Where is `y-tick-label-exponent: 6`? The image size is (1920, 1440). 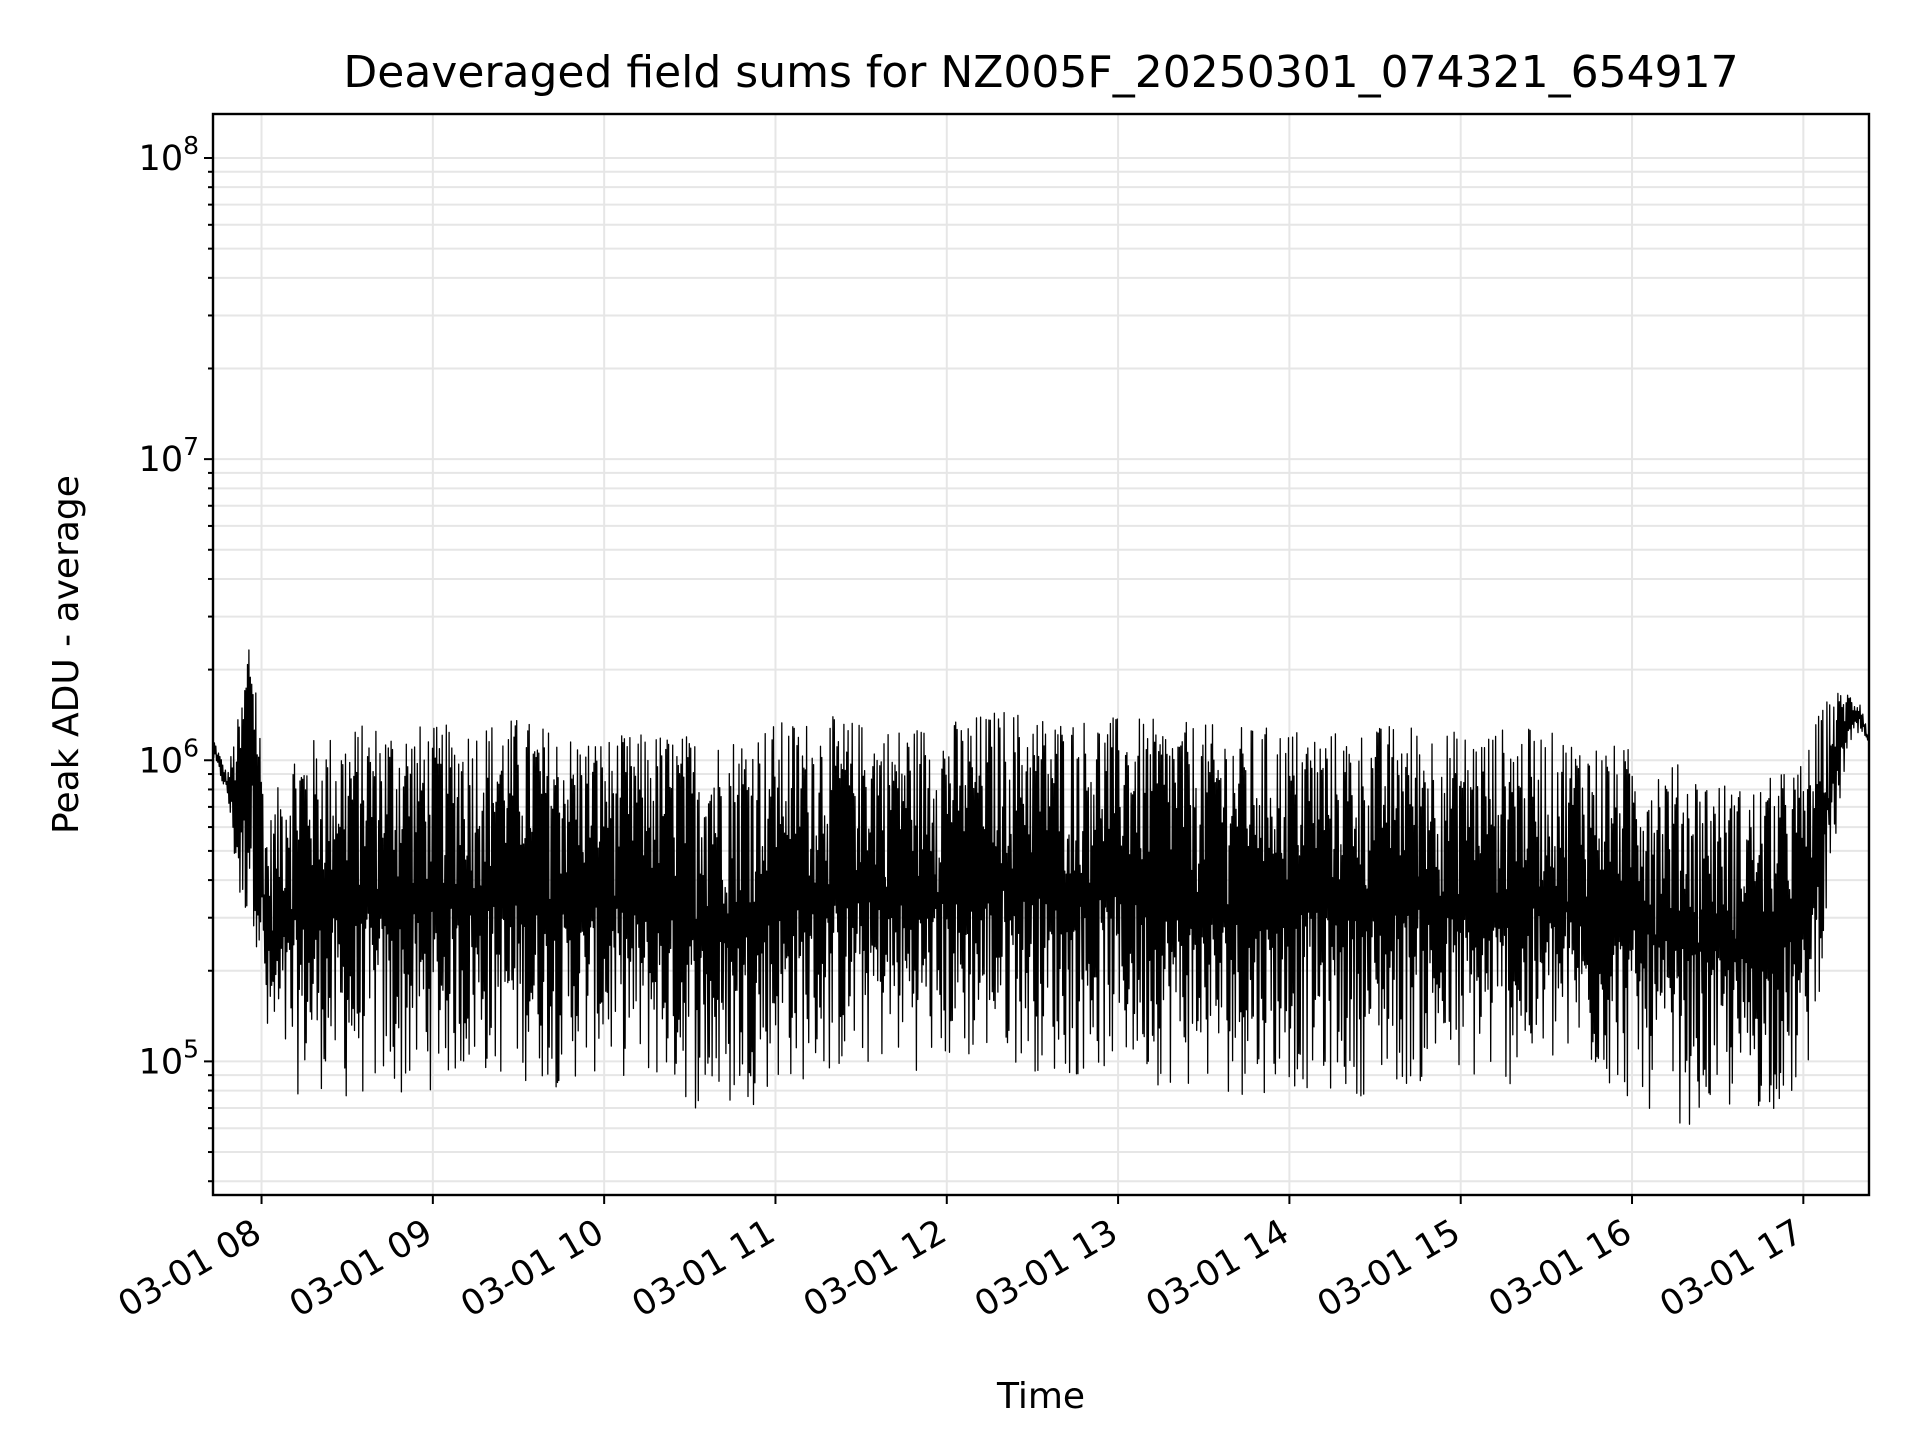
y-tick-label-exponent: 6 is located at coordinates (191, 747).